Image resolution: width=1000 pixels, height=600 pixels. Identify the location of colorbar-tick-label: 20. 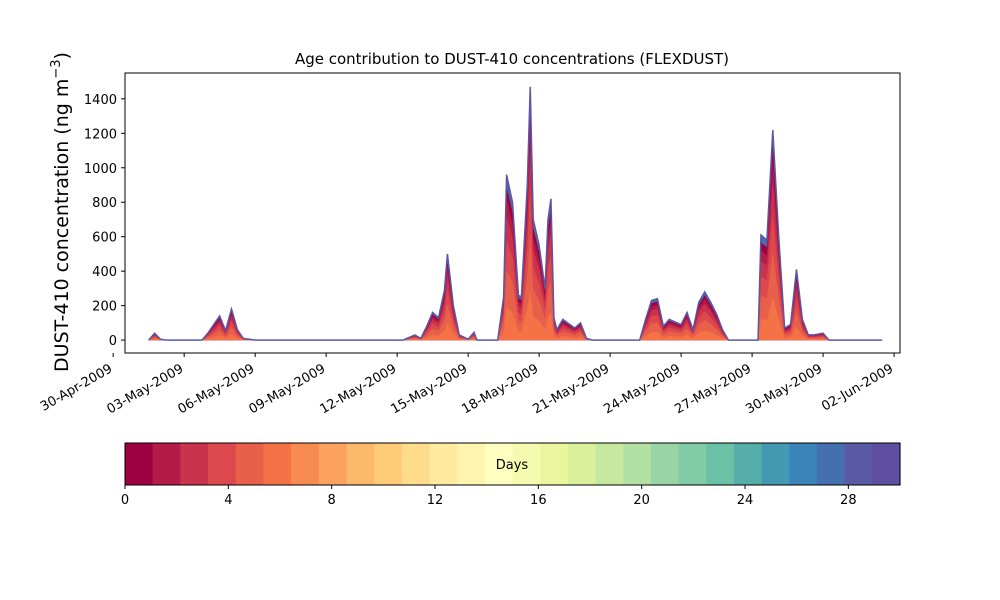
(641, 500).